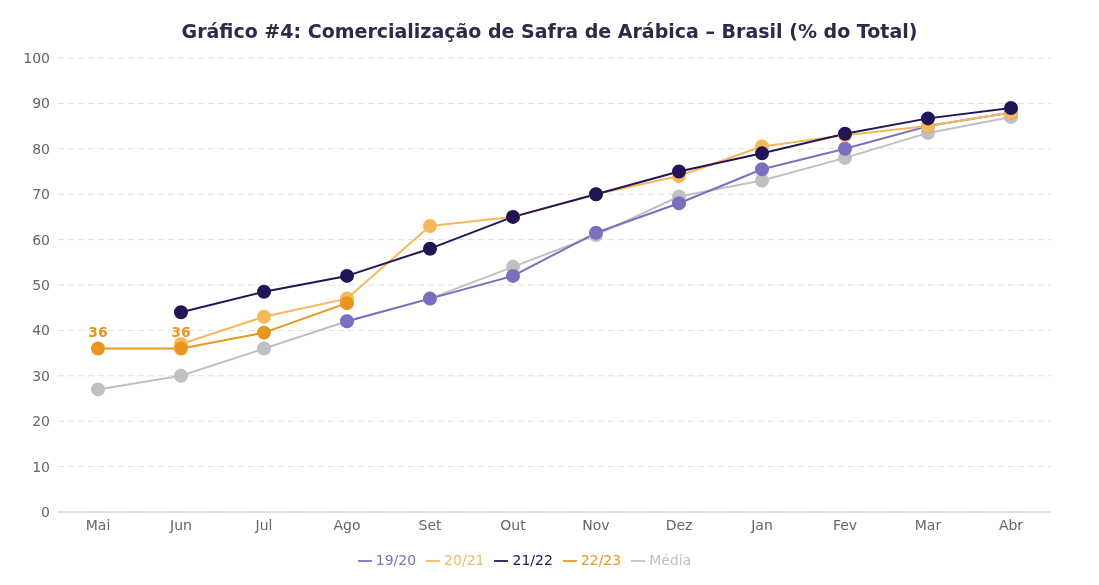  What do you see at coordinates (549, 31) in the screenshot?
I see `chart-title: Gráfico #4: Comercialização de Safra de Arábica – Brasil (% do Total)` at bounding box center [549, 31].